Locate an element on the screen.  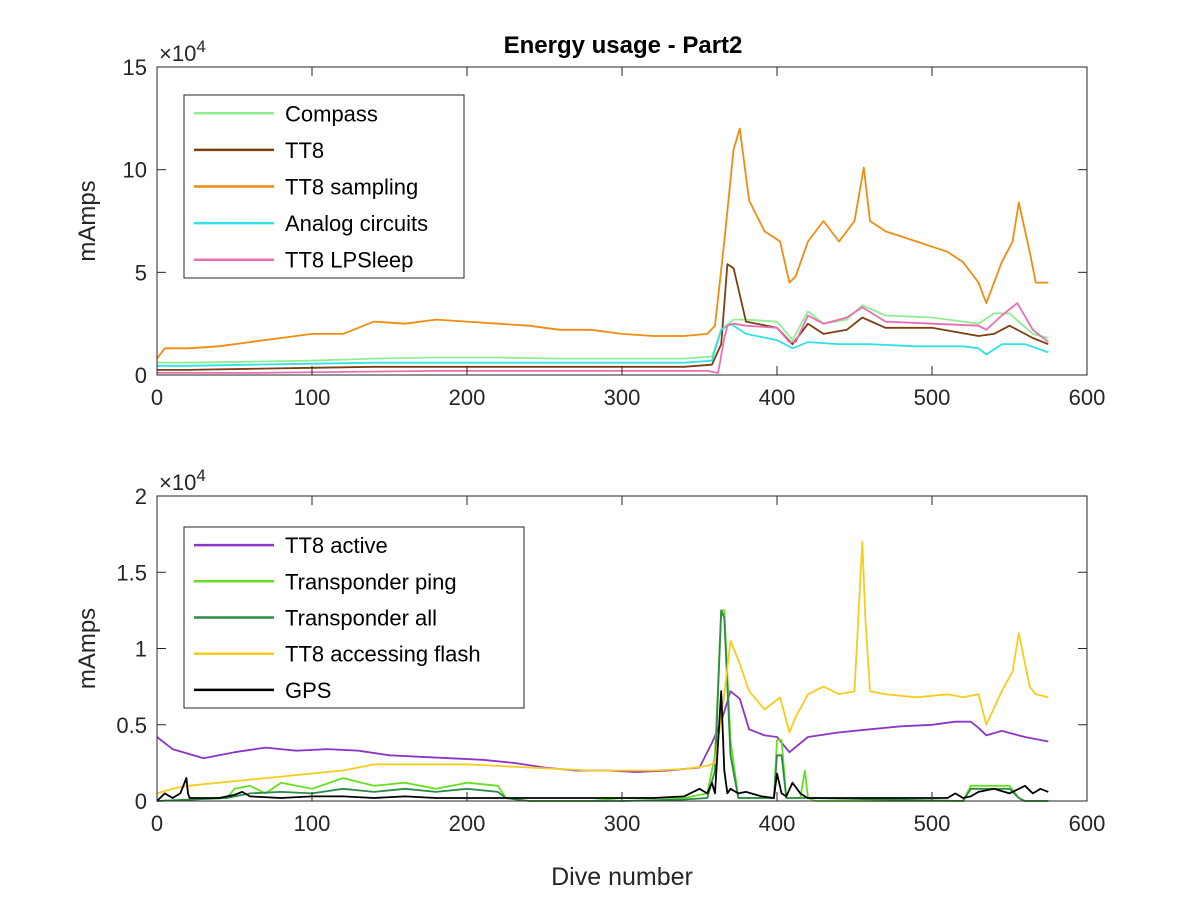
series-line-tt8-lpsleep is located at coordinates (603, 338).